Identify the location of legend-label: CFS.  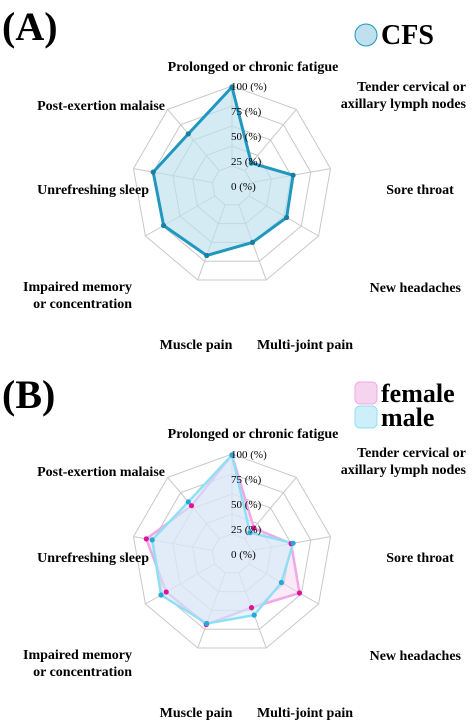
(407, 35).